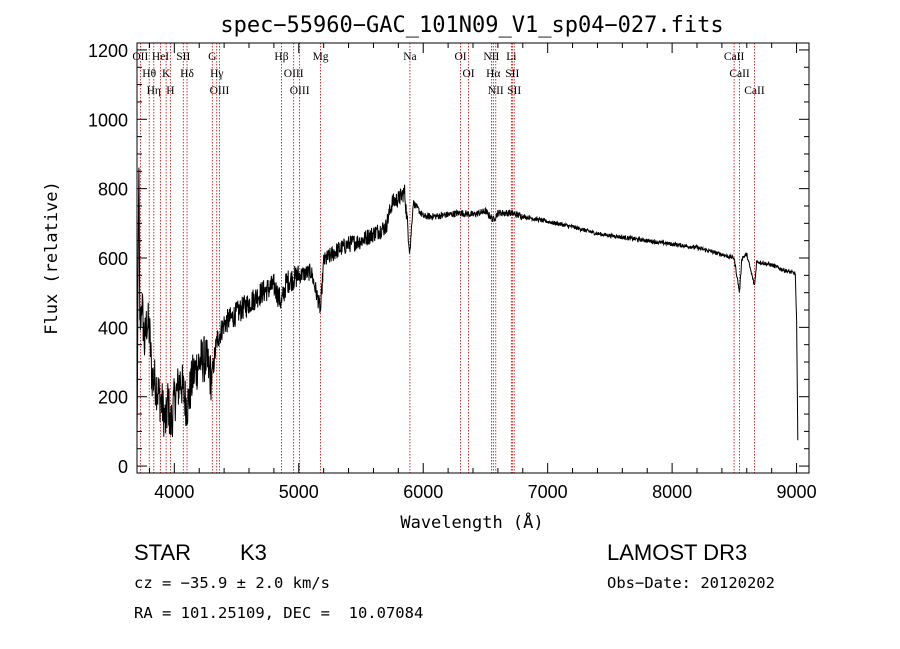 This screenshot has width=900, height=649. What do you see at coordinates (212, 57) in the screenshot?
I see `spectral-line-label: G` at bounding box center [212, 57].